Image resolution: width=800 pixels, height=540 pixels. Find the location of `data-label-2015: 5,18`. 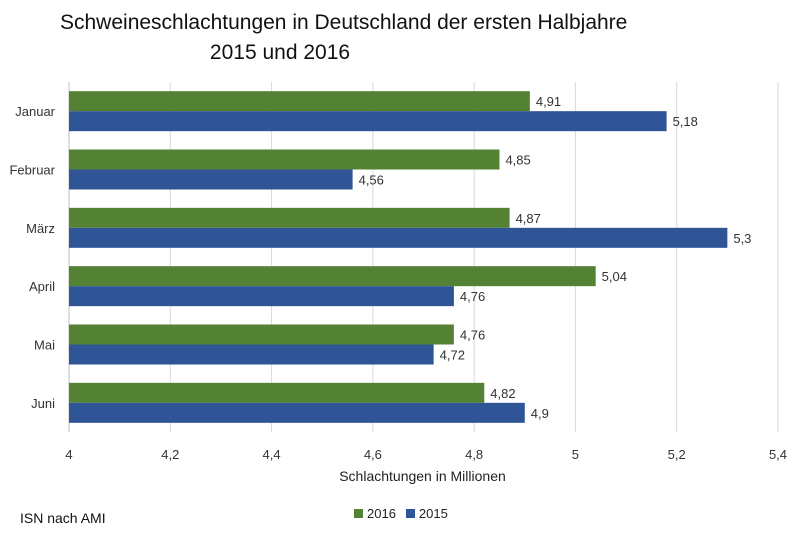

data-label-2015: 5,18 is located at coordinates (685, 121).